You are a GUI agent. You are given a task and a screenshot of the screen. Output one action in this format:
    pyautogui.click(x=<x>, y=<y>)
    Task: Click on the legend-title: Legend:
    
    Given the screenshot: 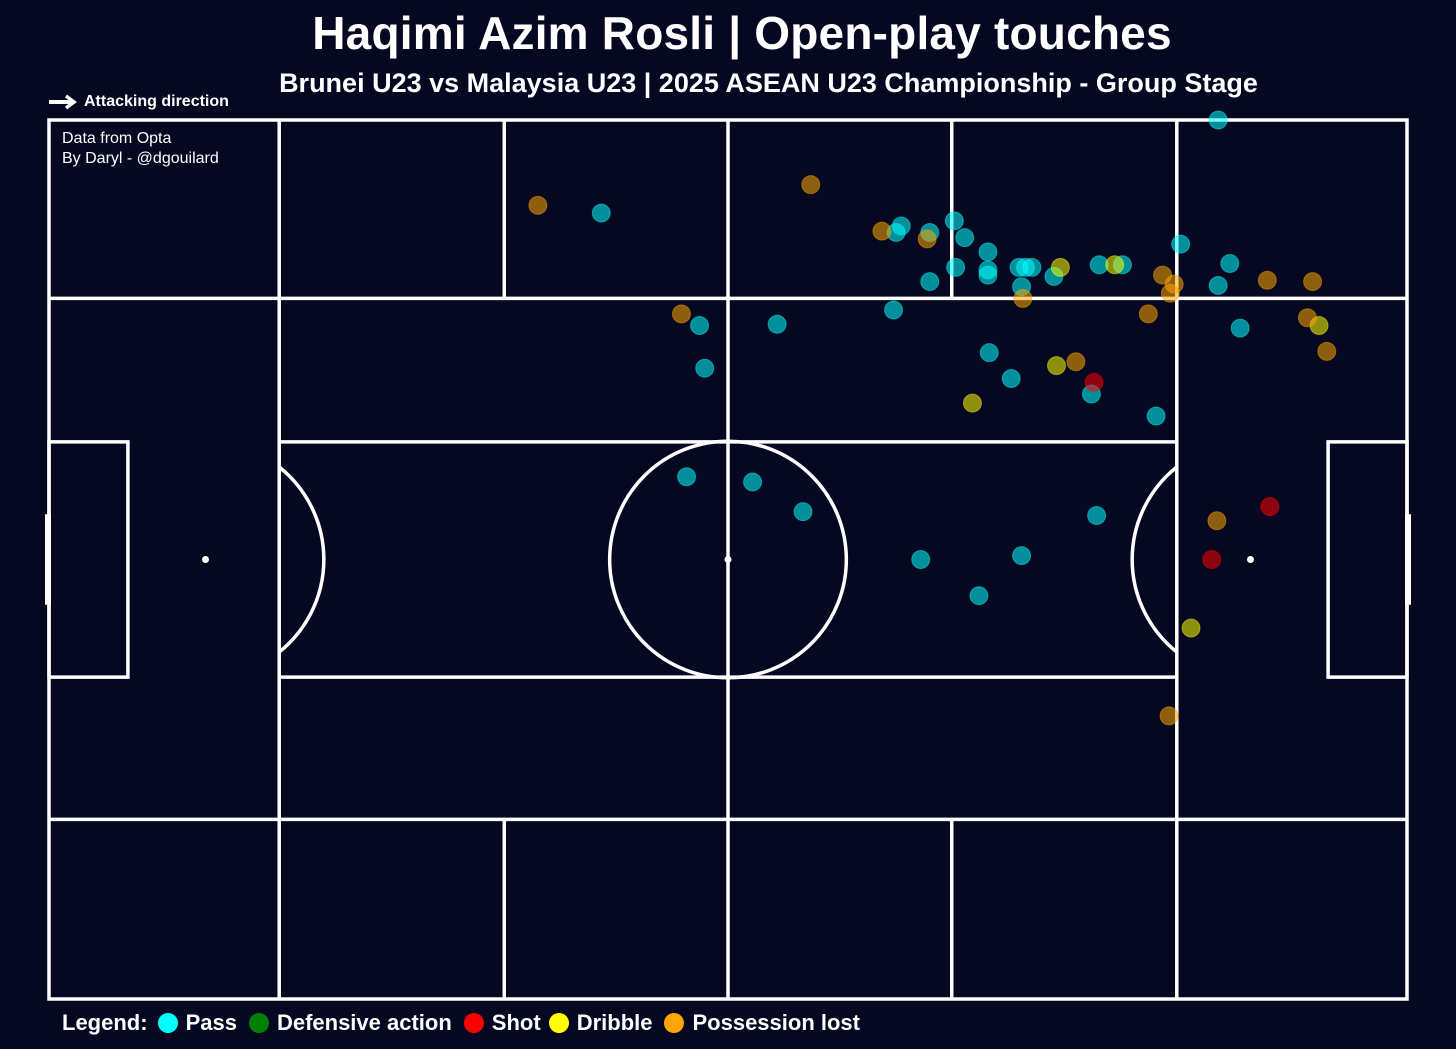 What is the action you would take?
    pyautogui.click(x=105, y=1022)
    